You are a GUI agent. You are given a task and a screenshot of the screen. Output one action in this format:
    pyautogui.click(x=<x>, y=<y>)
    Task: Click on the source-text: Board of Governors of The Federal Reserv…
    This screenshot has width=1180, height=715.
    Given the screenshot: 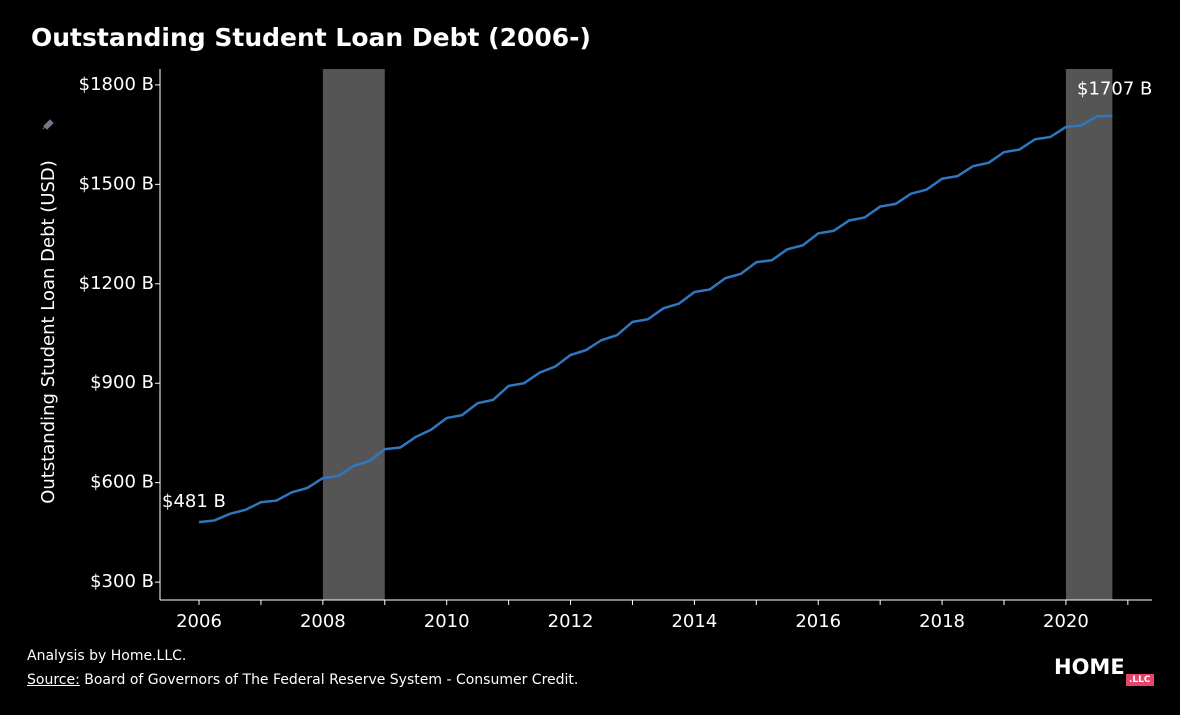 What is the action you would take?
    pyautogui.click(x=331, y=680)
    